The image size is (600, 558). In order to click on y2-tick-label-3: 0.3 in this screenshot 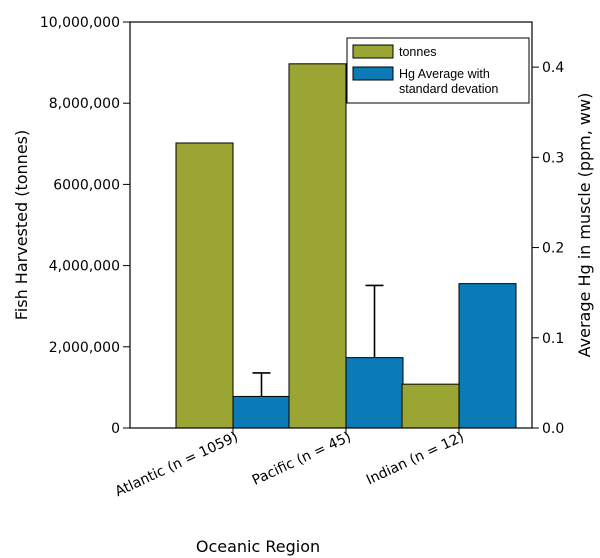, I will do `click(553, 158)`.